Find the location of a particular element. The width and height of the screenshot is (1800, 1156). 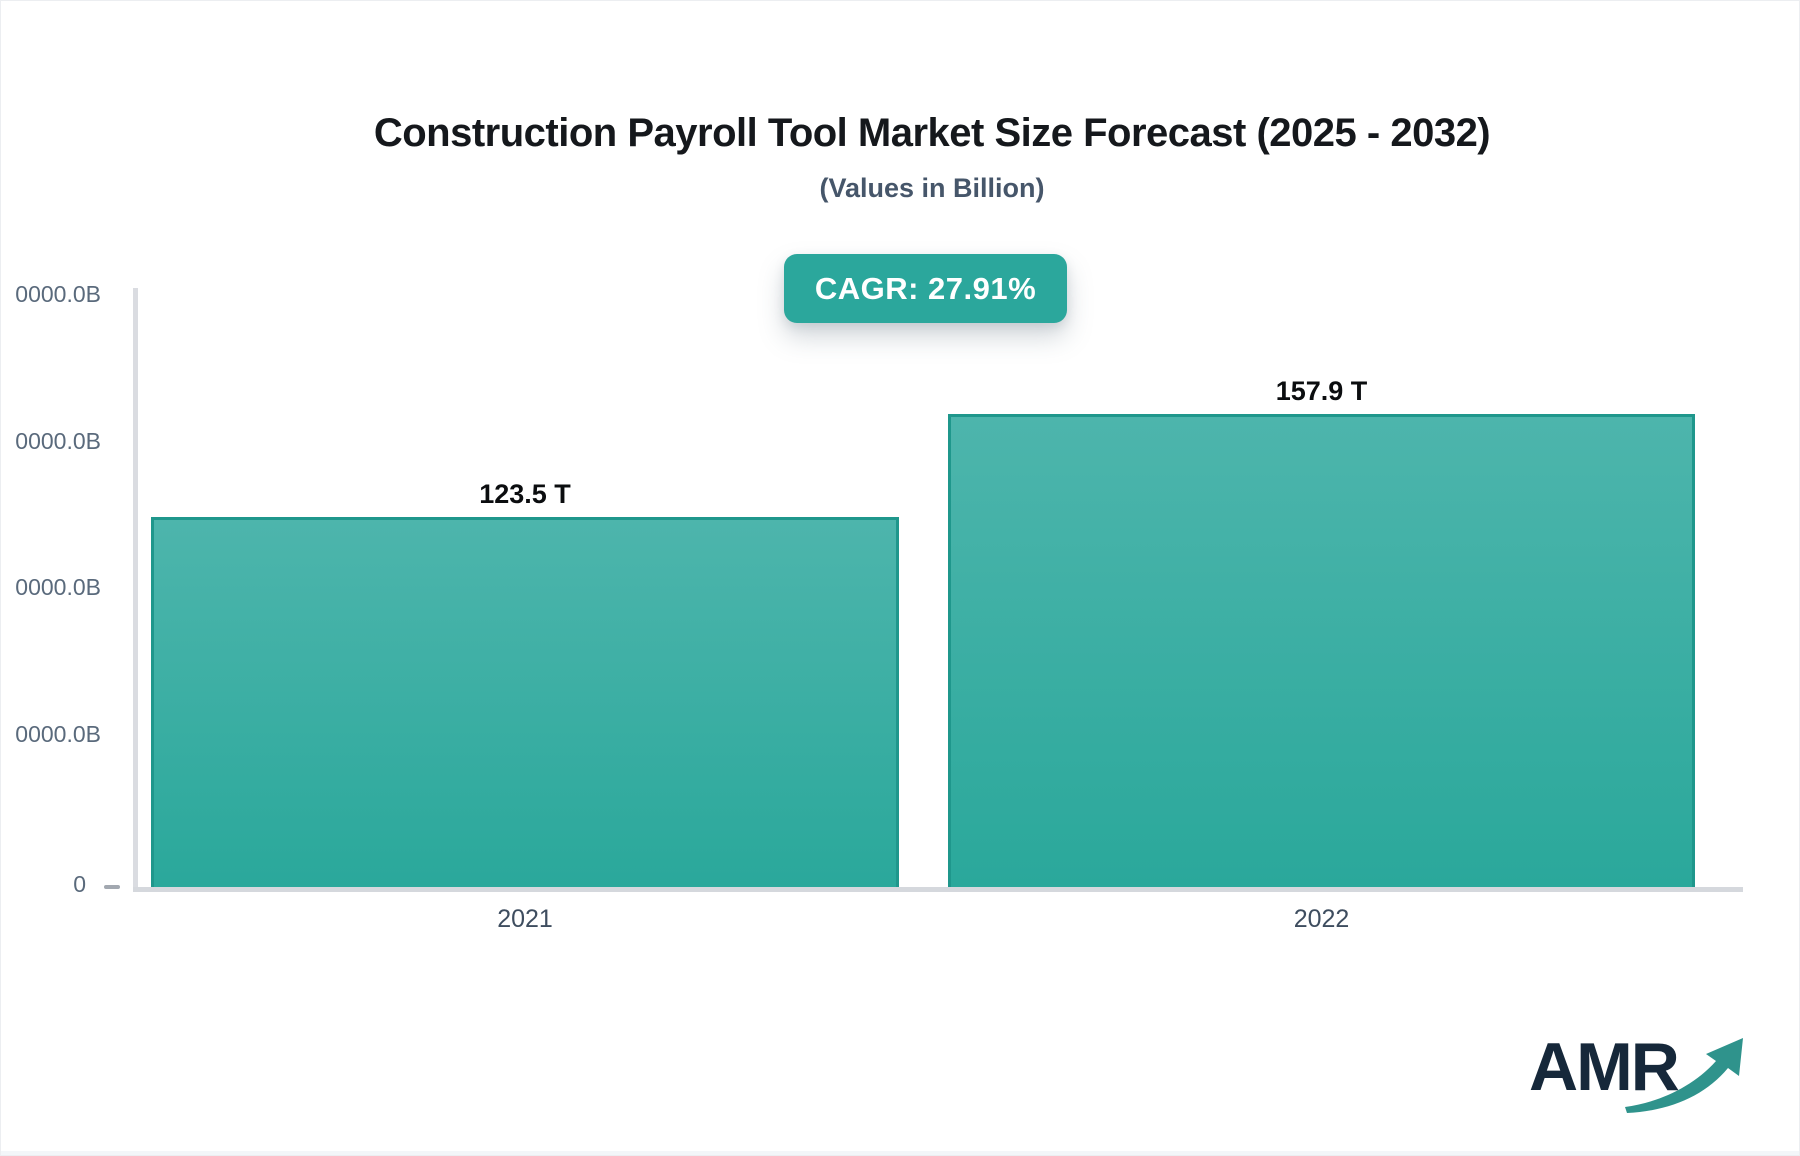

bar-value-2021: 123.5 T is located at coordinates (525, 494).